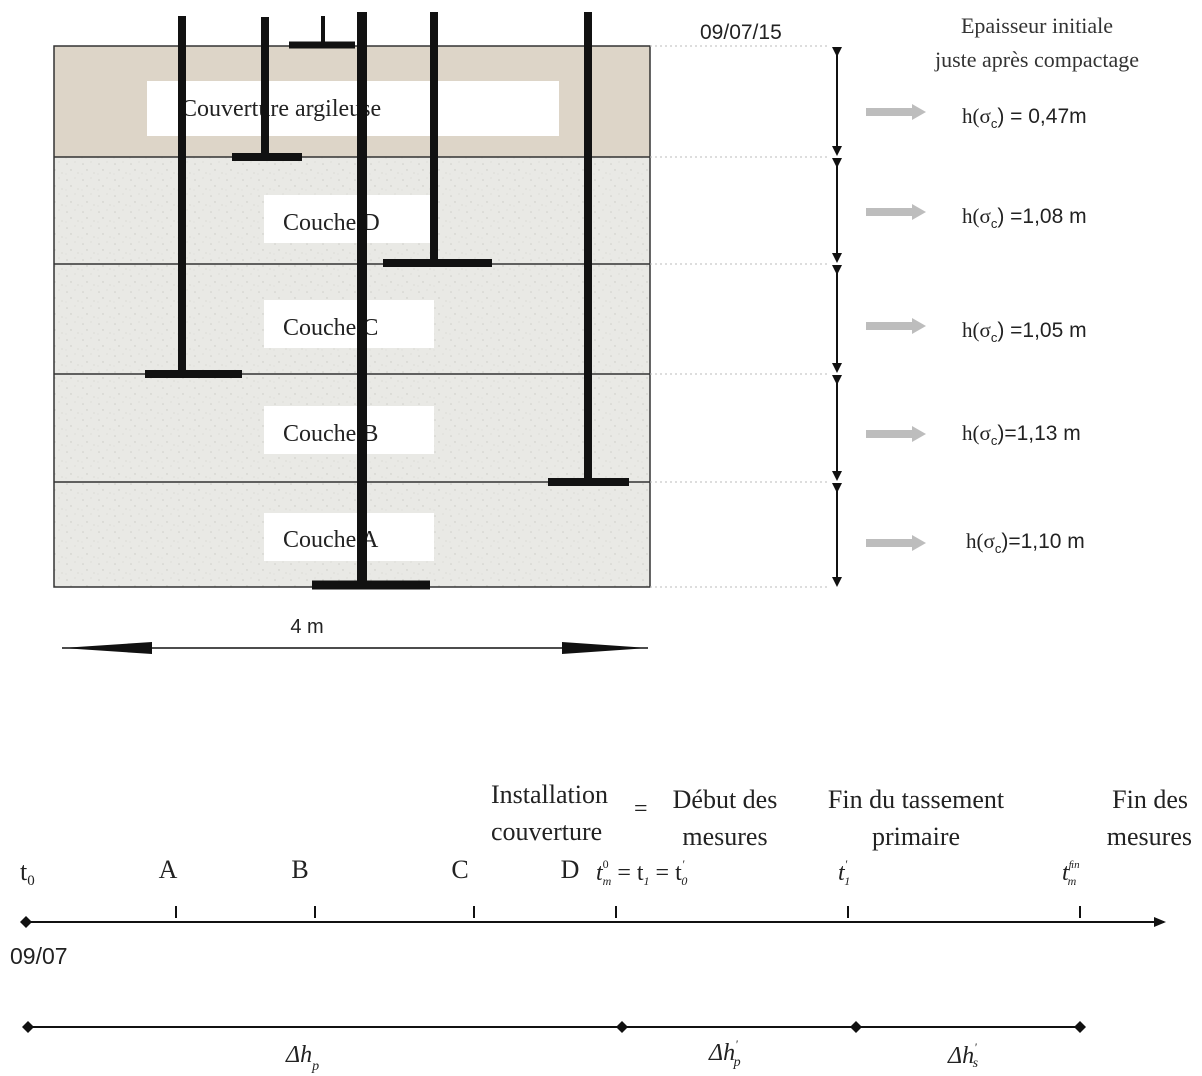 Image resolution: width=1202 pixels, height=1076 pixels. What do you see at coordinates (641, 809) in the screenshot?
I see `header-equals: =` at bounding box center [641, 809].